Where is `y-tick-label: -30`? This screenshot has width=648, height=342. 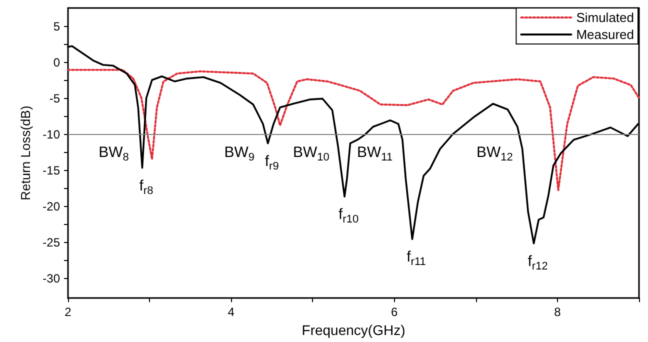
y-tick-label: -30 is located at coordinates (51, 279).